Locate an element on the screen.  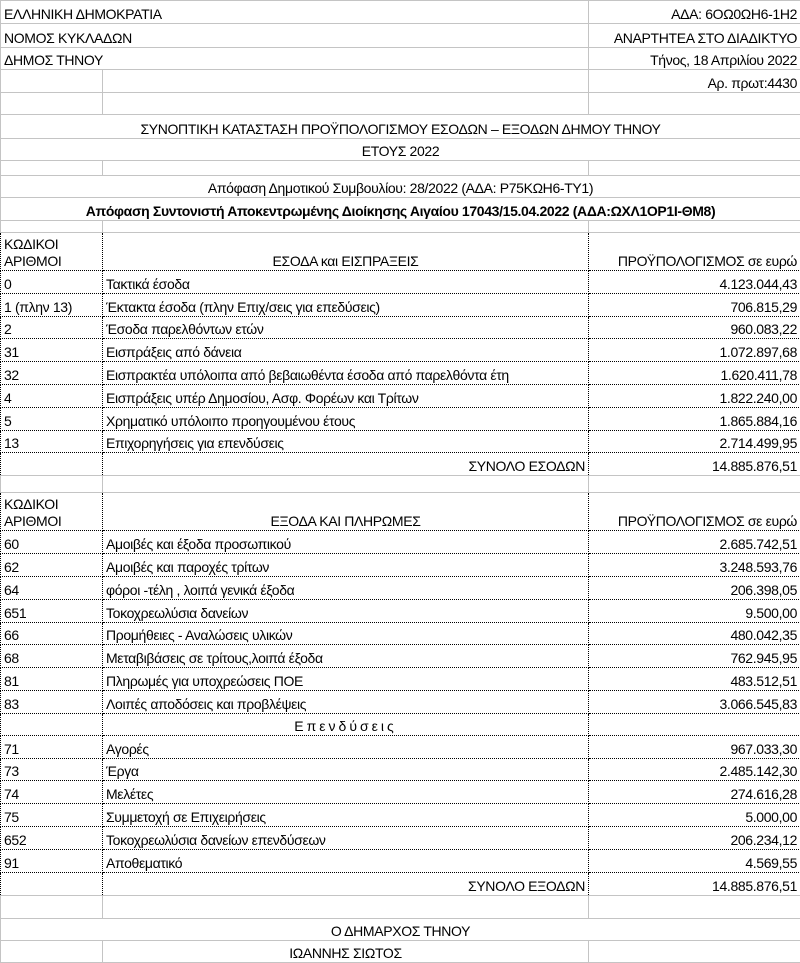
amount-cell: 4.123.044,43 is located at coordinates (694, 282).